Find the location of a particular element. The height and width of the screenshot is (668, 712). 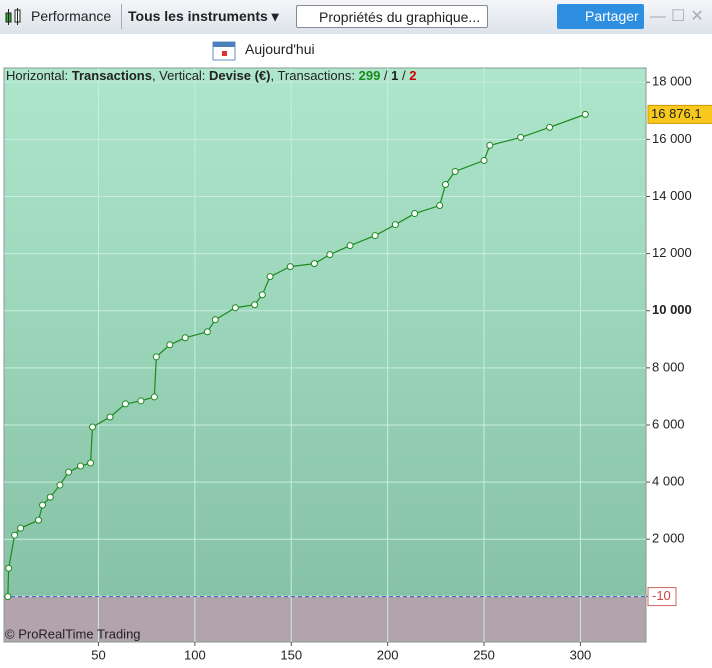

baseline-value: -10 is located at coordinates (661, 595).